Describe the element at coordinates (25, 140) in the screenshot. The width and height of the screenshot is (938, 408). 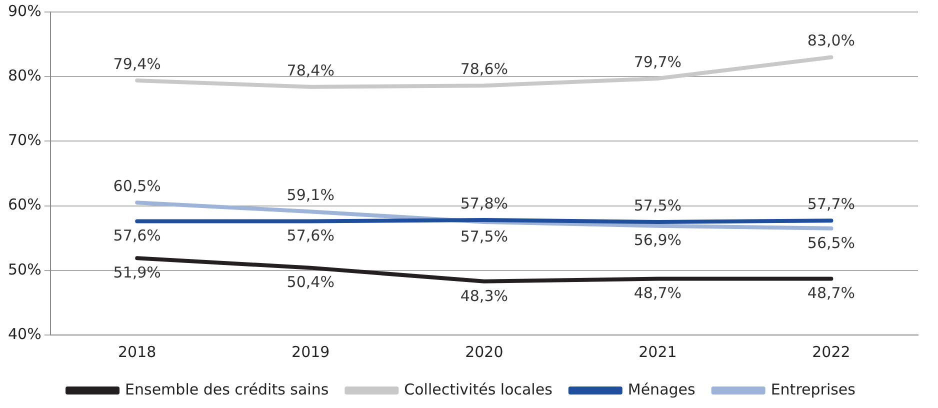
I see `y-tick-label: 70%` at that location.